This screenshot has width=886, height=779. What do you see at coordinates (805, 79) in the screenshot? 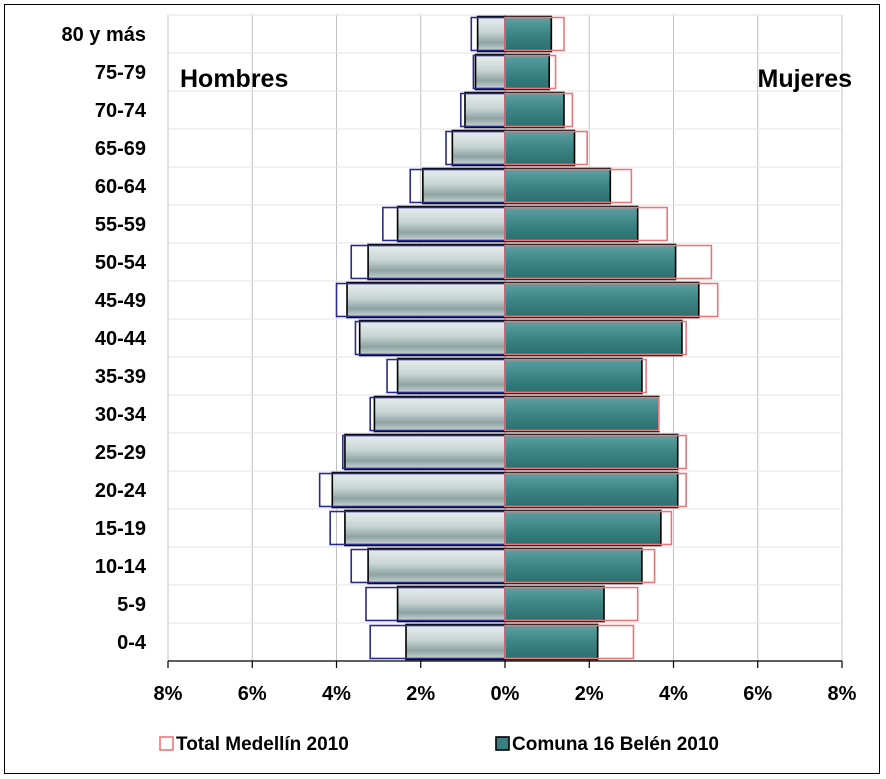
I see `right-label-mujeres: Mujeres` at bounding box center [805, 79].